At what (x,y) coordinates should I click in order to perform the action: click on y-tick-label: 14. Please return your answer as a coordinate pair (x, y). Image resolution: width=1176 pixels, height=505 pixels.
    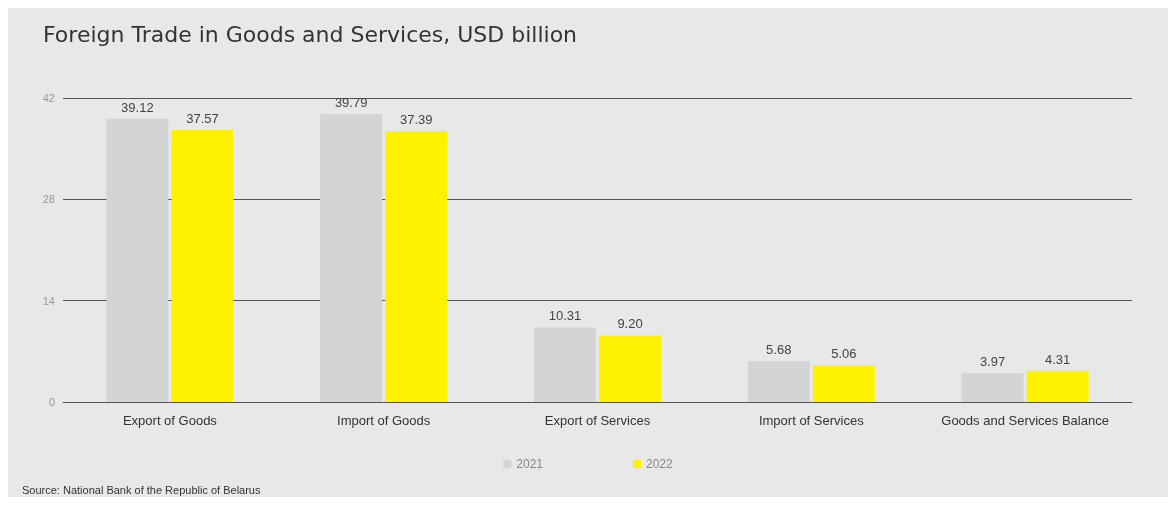
    Looking at the image, I should click on (48, 300).